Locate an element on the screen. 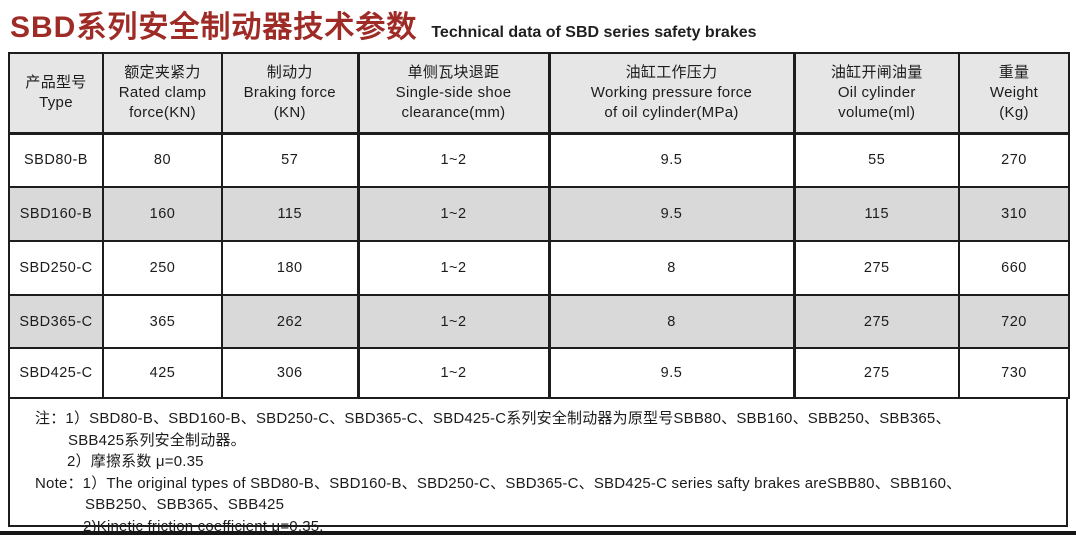 This screenshot has height=546, width=1076. header-label-en2: clearance(mm) is located at coordinates (453, 112).